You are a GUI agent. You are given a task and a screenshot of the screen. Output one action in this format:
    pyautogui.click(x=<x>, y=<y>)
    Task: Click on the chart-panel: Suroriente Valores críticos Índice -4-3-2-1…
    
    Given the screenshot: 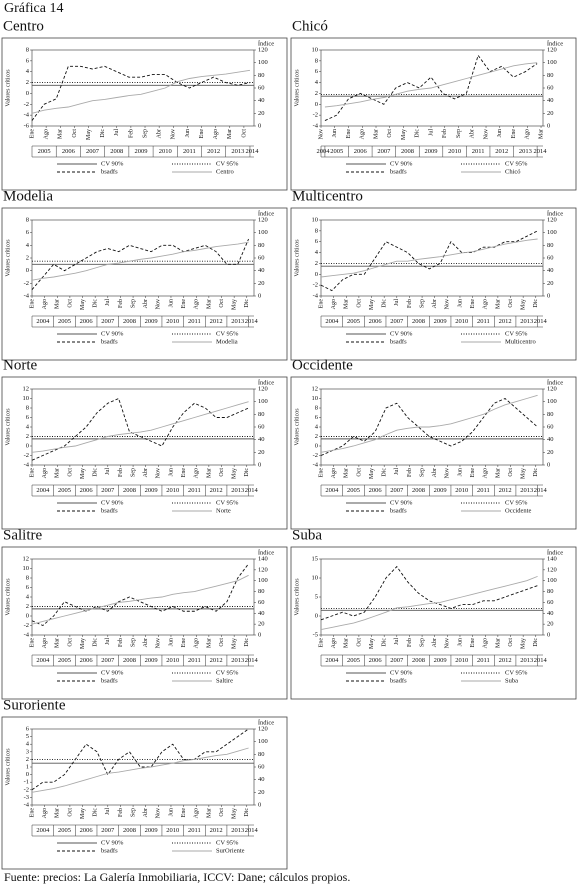 What is the action you would take?
    pyautogui.click(x=144, y=783)
    